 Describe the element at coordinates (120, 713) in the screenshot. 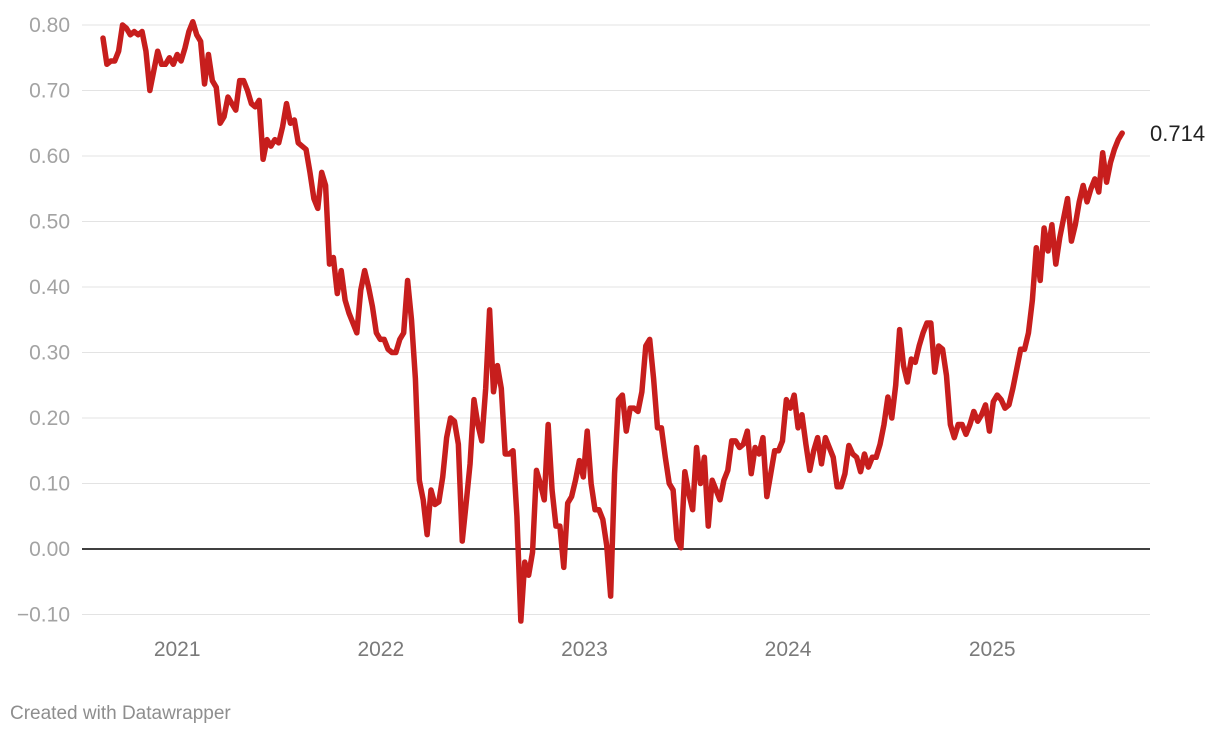

I see `credit-text: Created with Datawrapper` at that location.